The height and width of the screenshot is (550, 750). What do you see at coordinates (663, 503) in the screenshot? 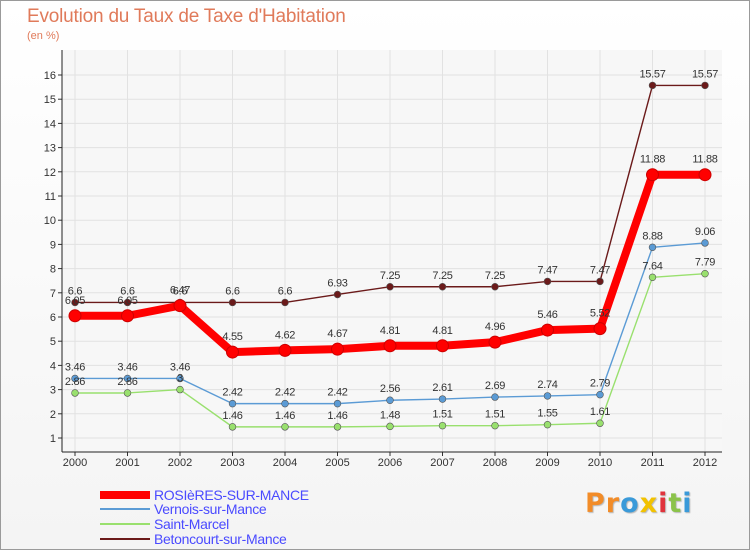
I see `logo-letter: i` at bounding box center [663, 503].